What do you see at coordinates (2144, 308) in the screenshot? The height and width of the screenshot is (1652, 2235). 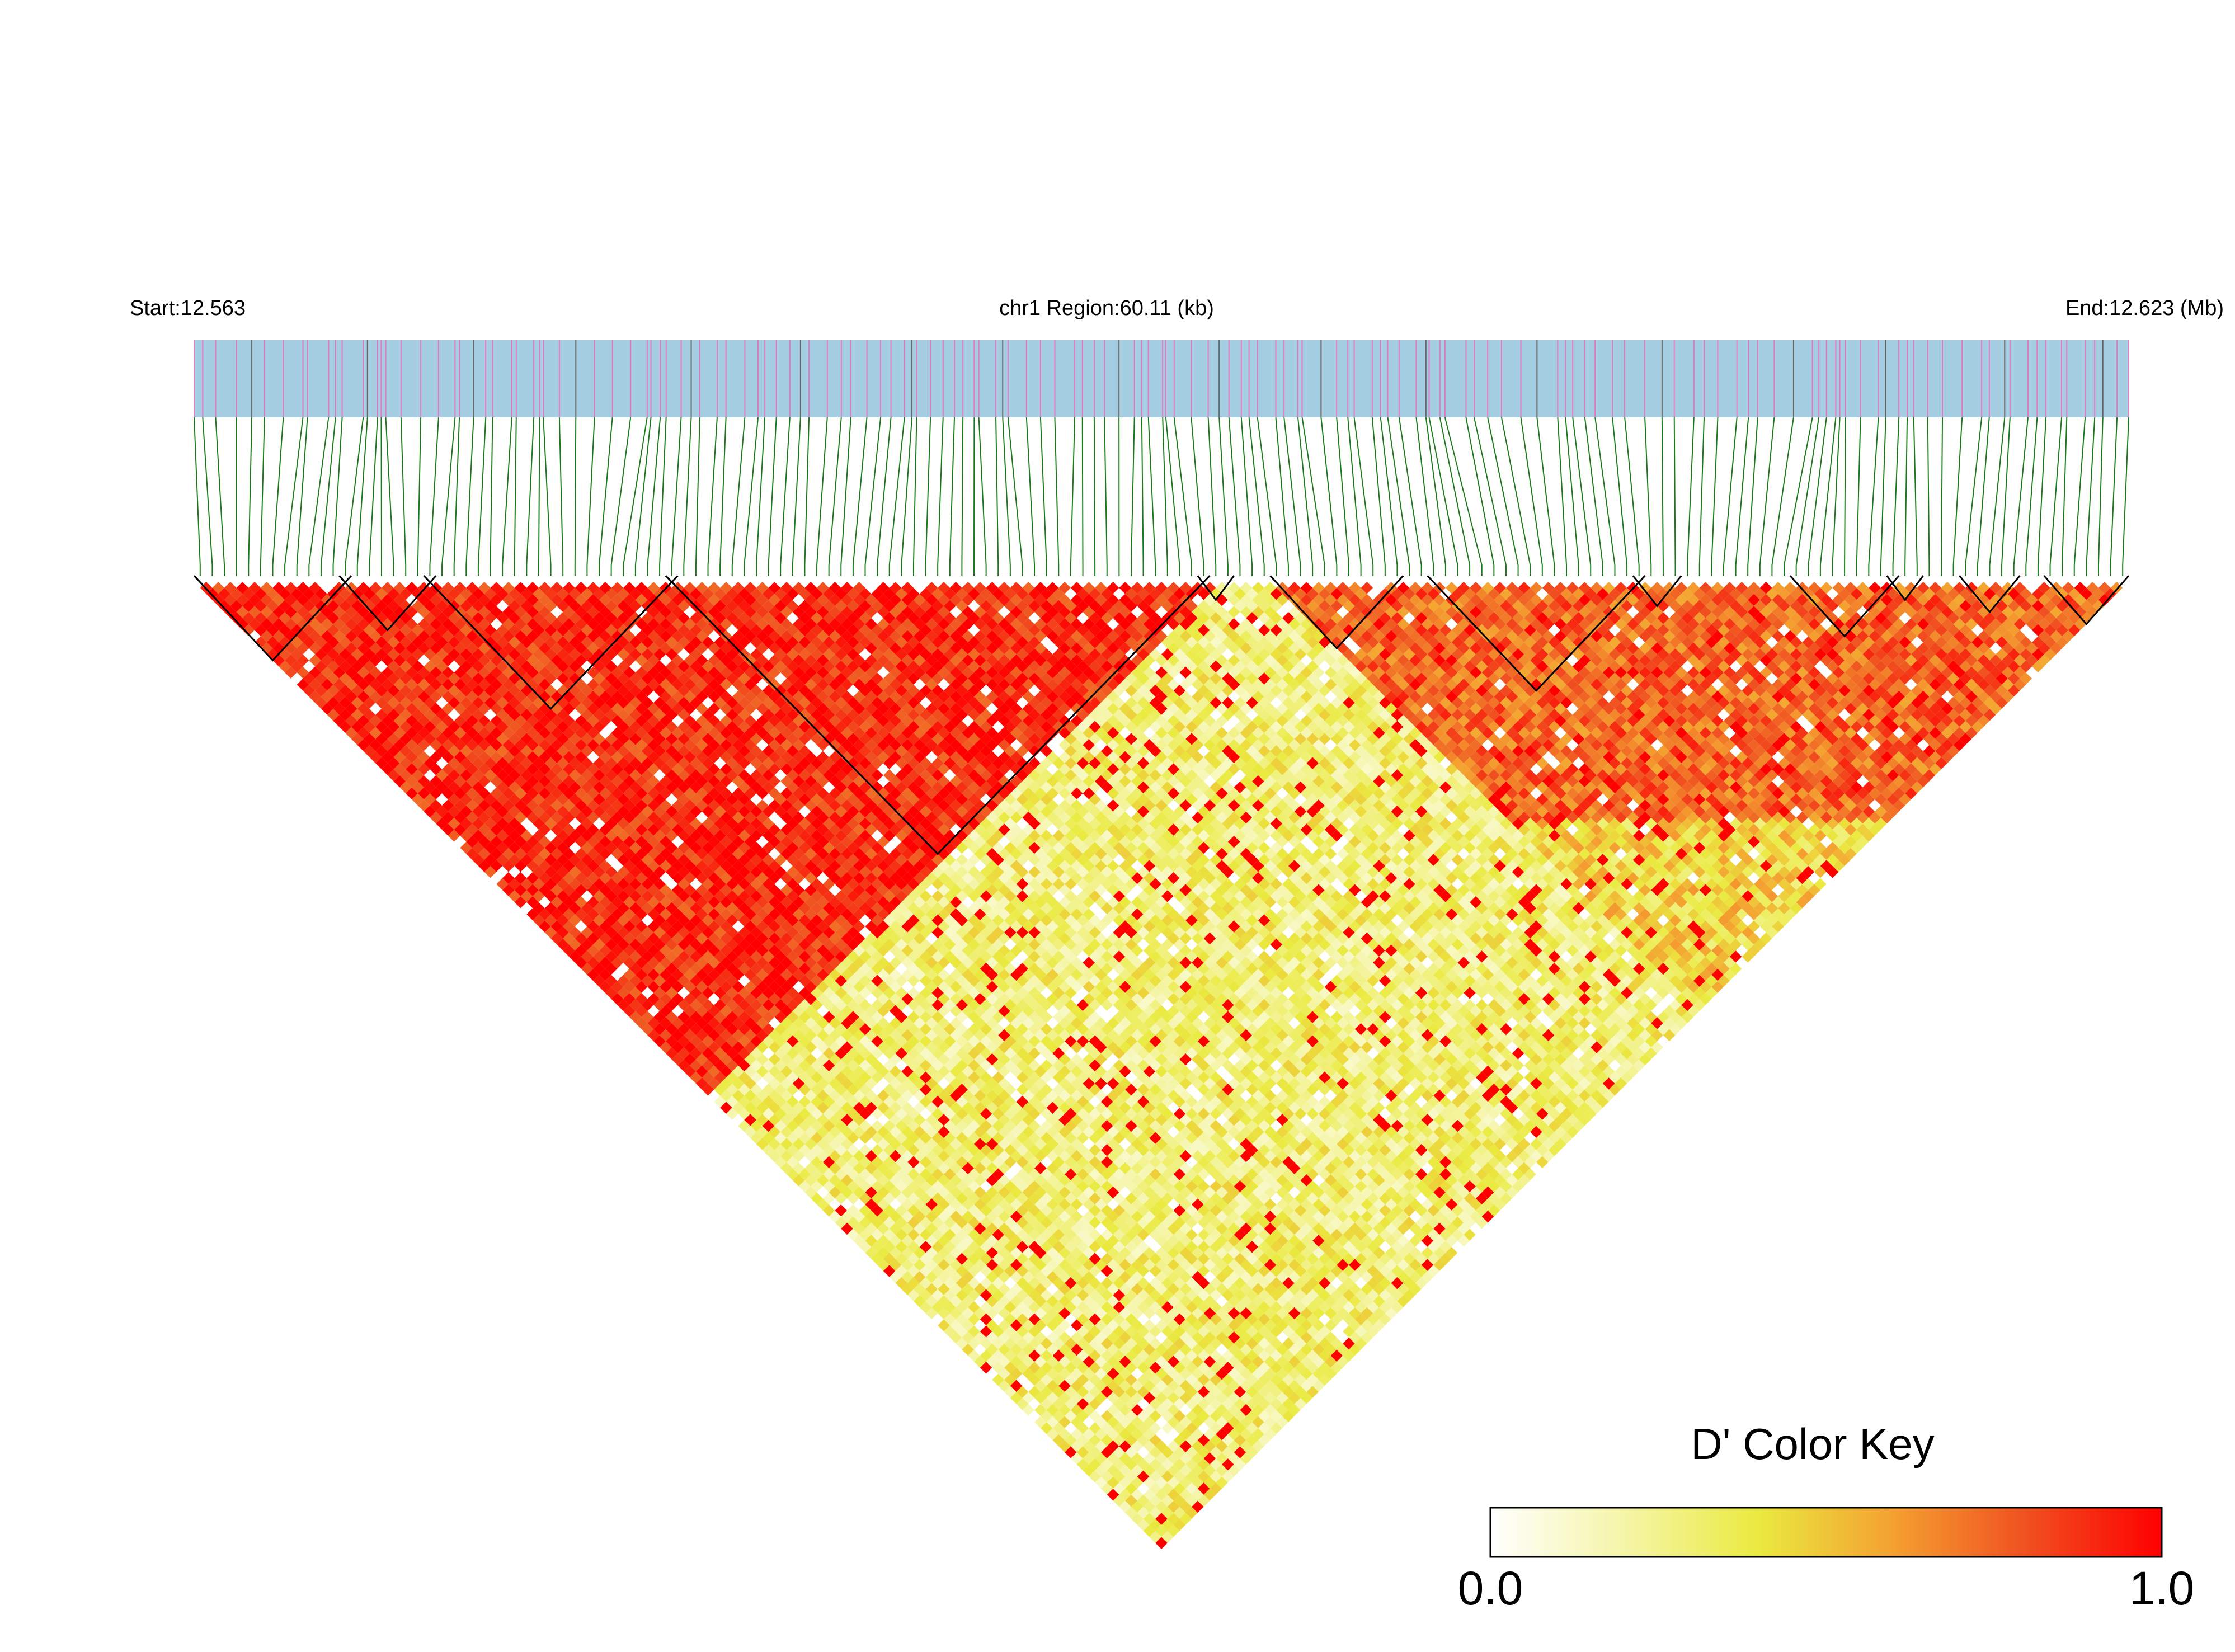 I see `end-label: End:12.623 (Mb)` at bounding box center [2144, 308].